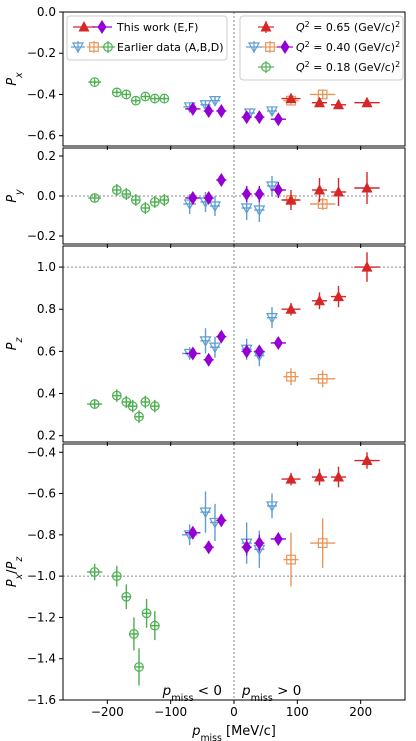 This screenshot has width=416, height=741. What do you see at coordinates (329, 67) in the screenshot?
I see `legend-entry-q2-2: Q2 = 0.18 (GeV/c)2` at bounding box center [329, 67].